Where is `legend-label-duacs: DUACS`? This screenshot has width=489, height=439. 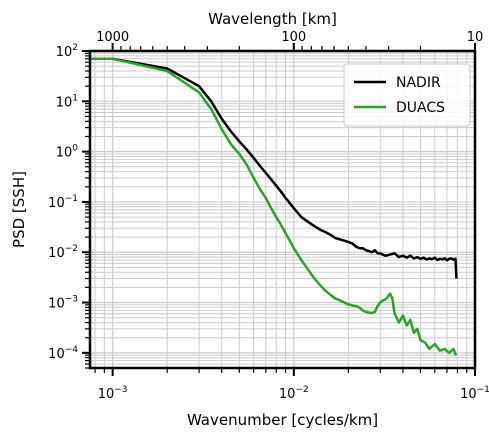 legend-label-duacs: DUACS is located at coordinates (420, 108).